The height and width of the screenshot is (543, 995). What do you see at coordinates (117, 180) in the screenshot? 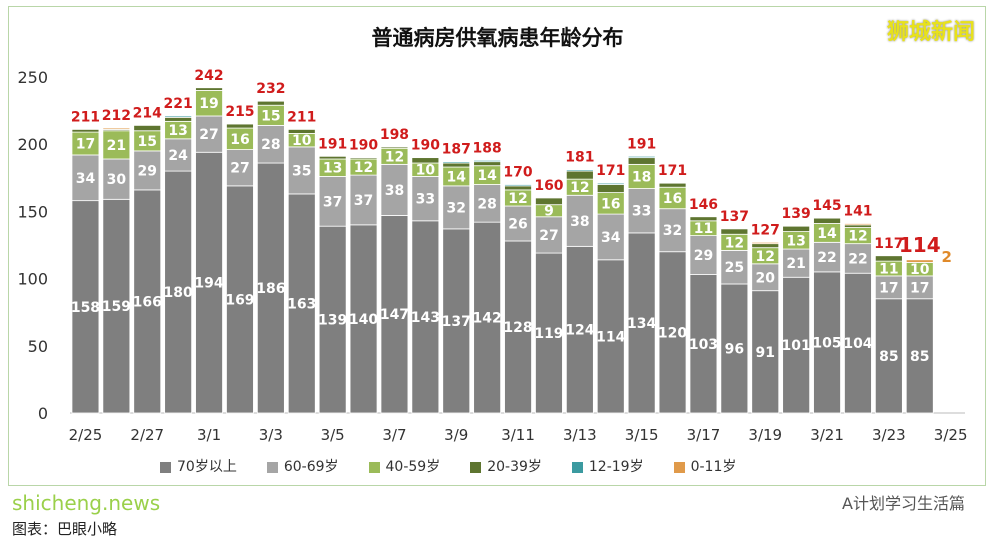
I see `bar-value-label: 30` at bounding box center [117, 180].